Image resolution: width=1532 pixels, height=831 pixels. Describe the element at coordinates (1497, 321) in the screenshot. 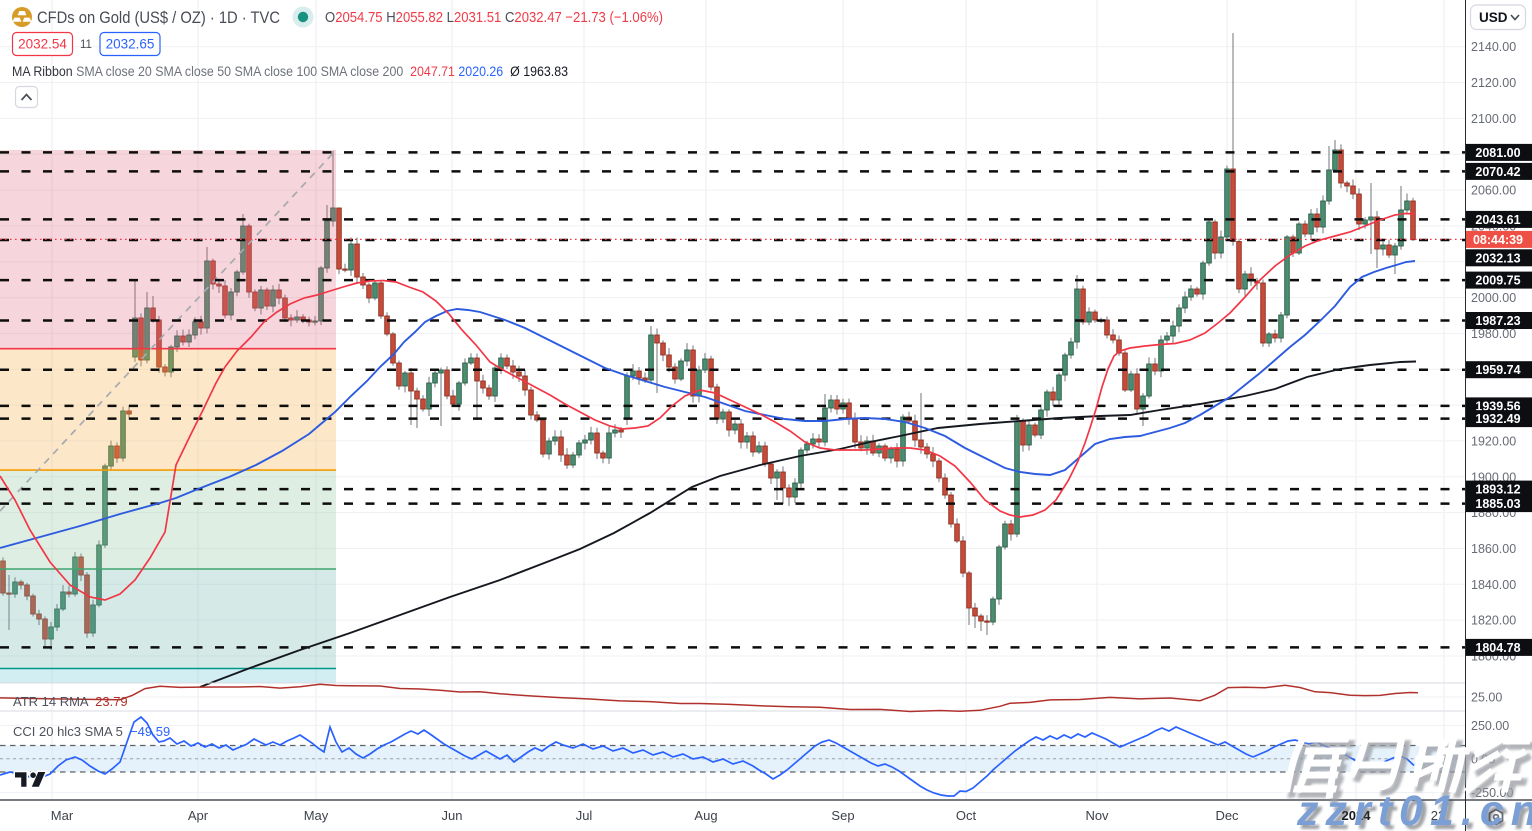

I see `svg-text: 1987.23` at that location.